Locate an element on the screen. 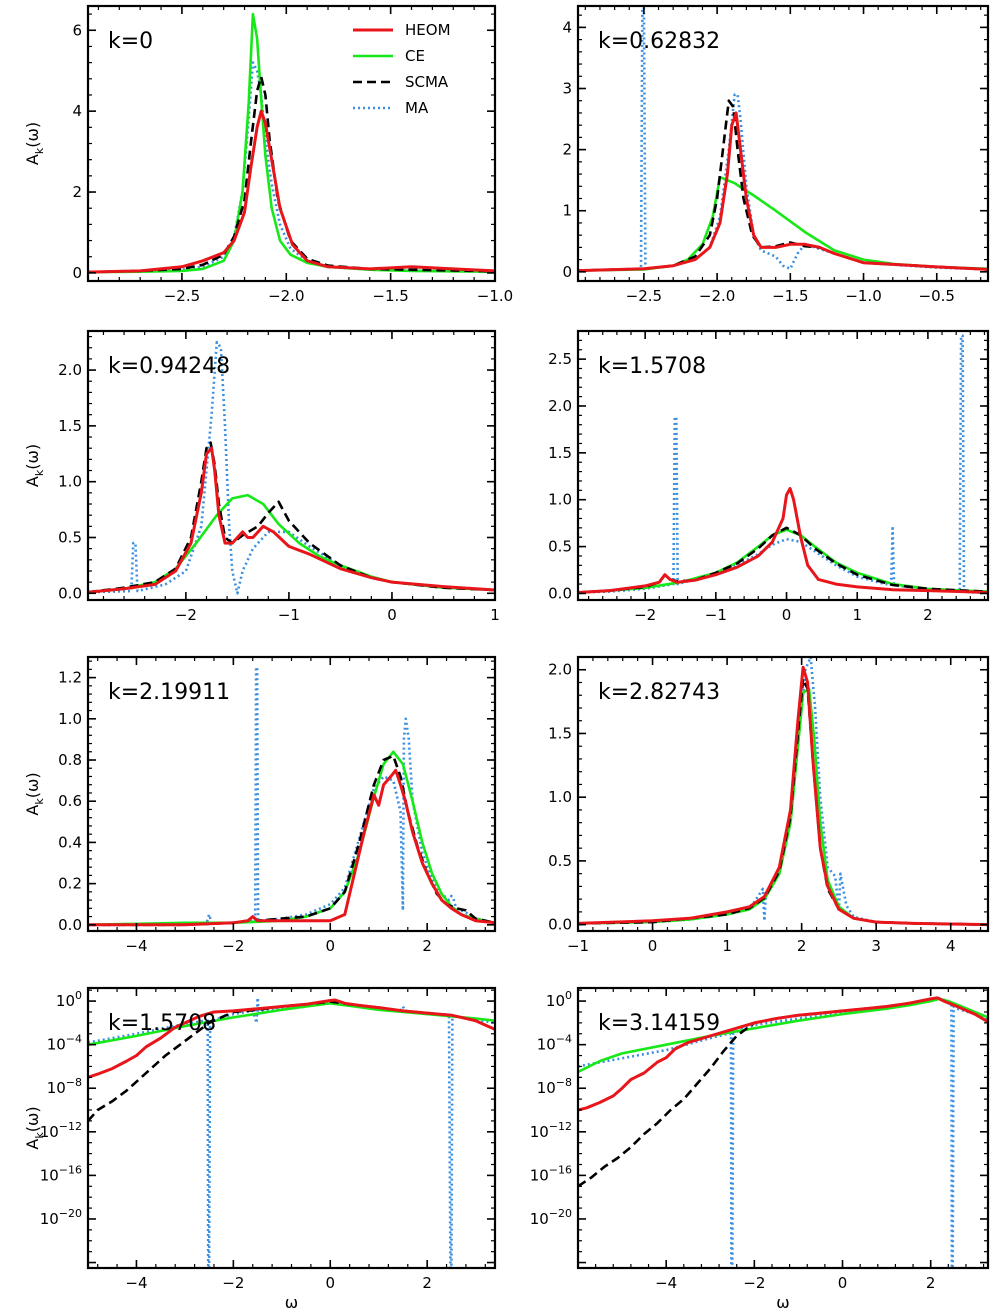 The height and width of the screenshot is (1314, 996). x-tick-label: −1 is located at coordinates (289, 615).